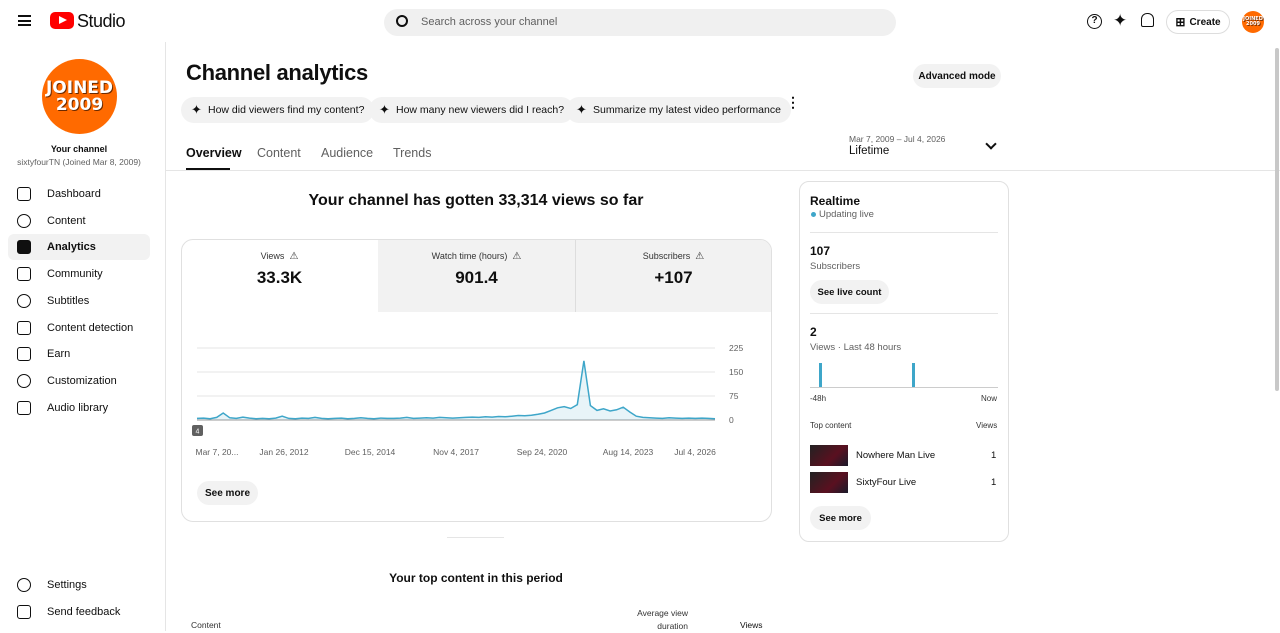 This screenshot has height=633, width=1280. I want to click on menu-button, so click(24, 20).